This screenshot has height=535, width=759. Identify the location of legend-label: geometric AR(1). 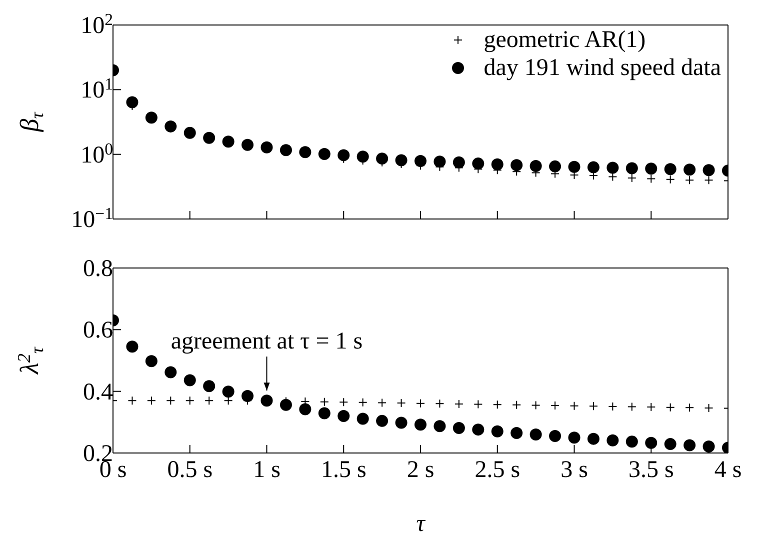
(565, 40).